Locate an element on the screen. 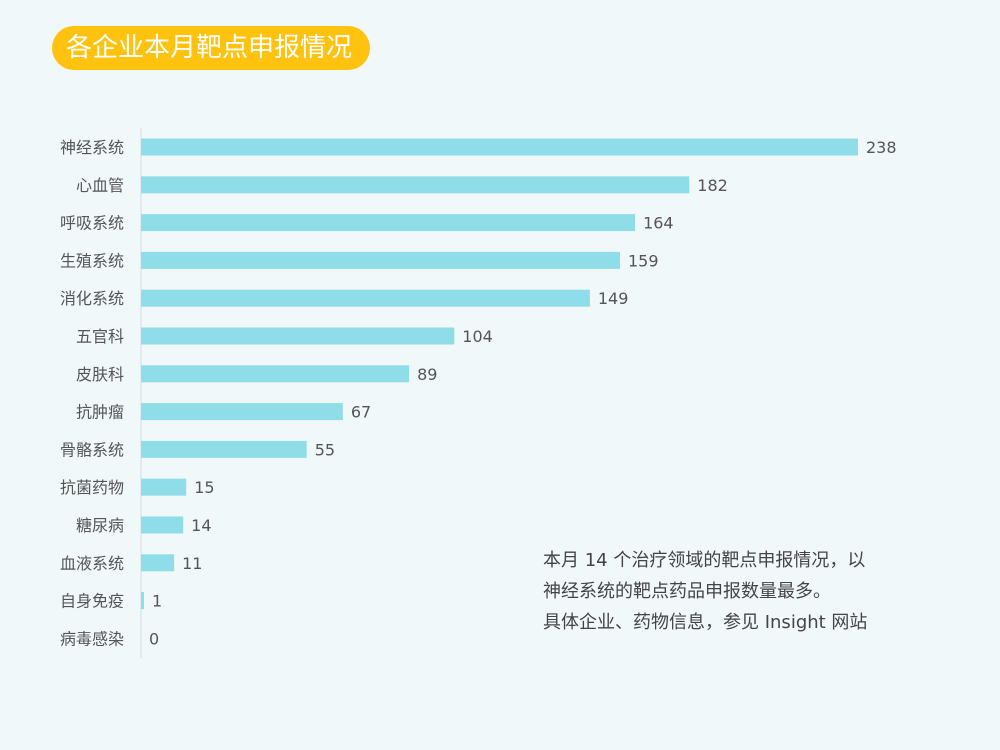 This screenshot has width=1000, height=750. chart-title: 各企业本月靶点申报情况 is located at coordinates (209, 48).